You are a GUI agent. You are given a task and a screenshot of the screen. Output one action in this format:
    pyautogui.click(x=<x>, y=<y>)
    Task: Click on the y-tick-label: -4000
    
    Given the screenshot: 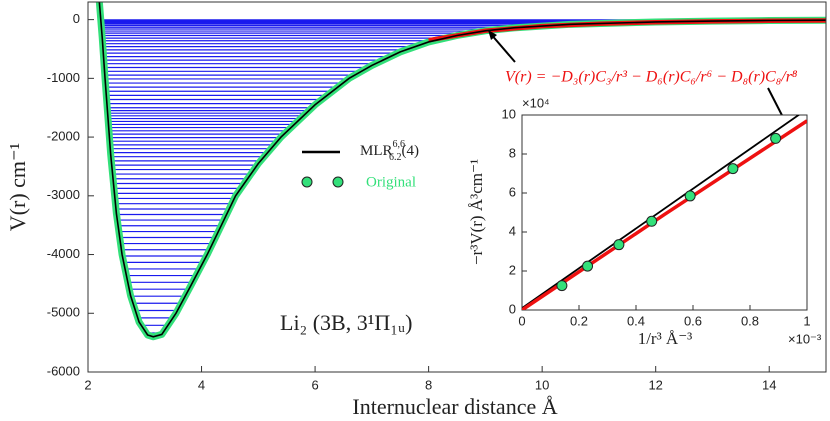 What is the action you would take?
    pyautogui.click(x=63, y=253)
    